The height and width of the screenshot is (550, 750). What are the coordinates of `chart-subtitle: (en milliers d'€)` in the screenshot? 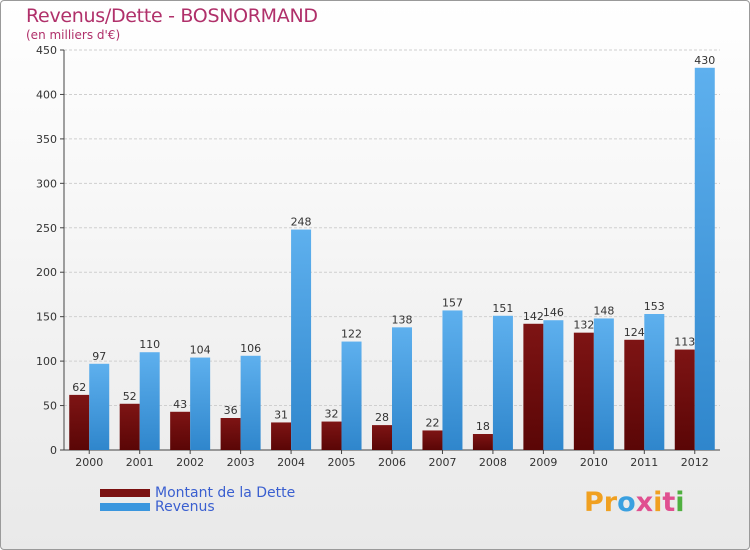 It's located at (73, 35).